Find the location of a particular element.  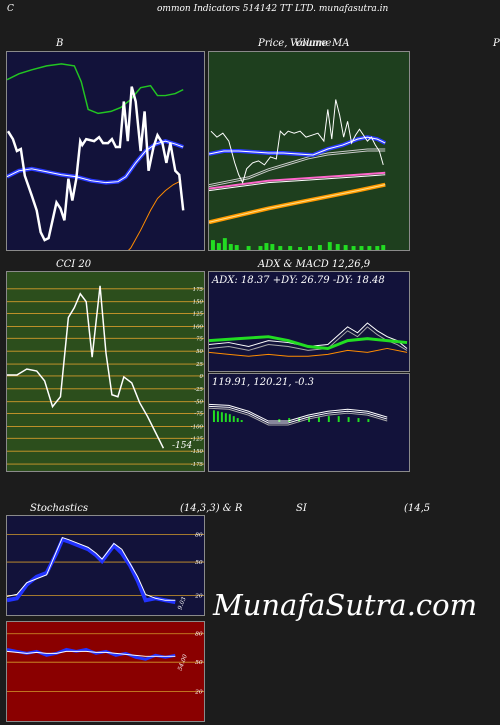

cci-title: CCI 20 is located at coordinates (74, 264).